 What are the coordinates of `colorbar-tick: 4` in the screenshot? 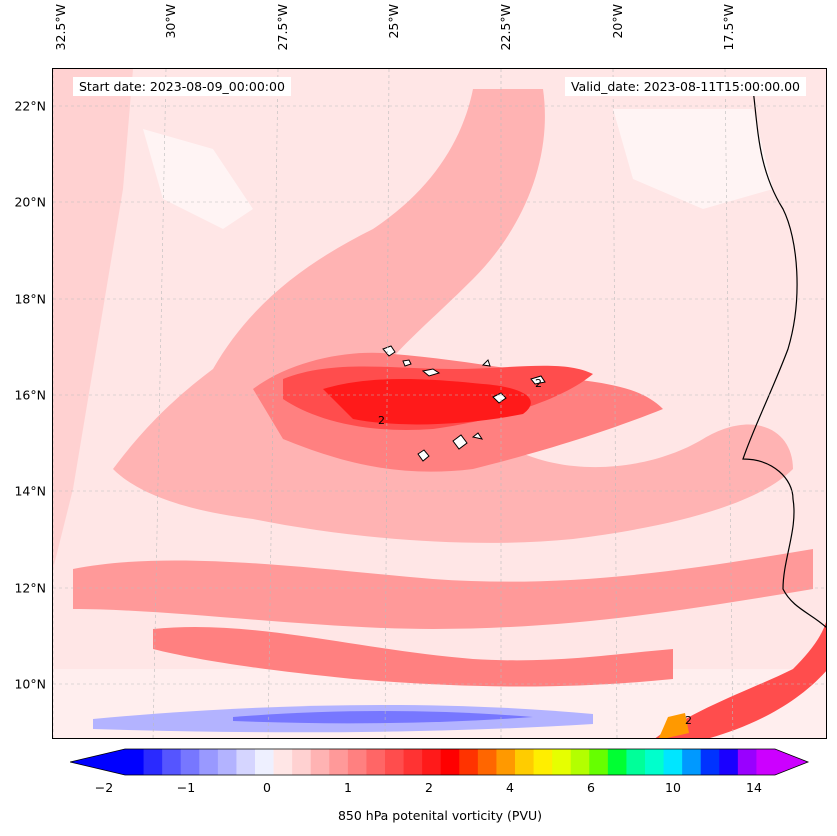 It's located at (510, 787).